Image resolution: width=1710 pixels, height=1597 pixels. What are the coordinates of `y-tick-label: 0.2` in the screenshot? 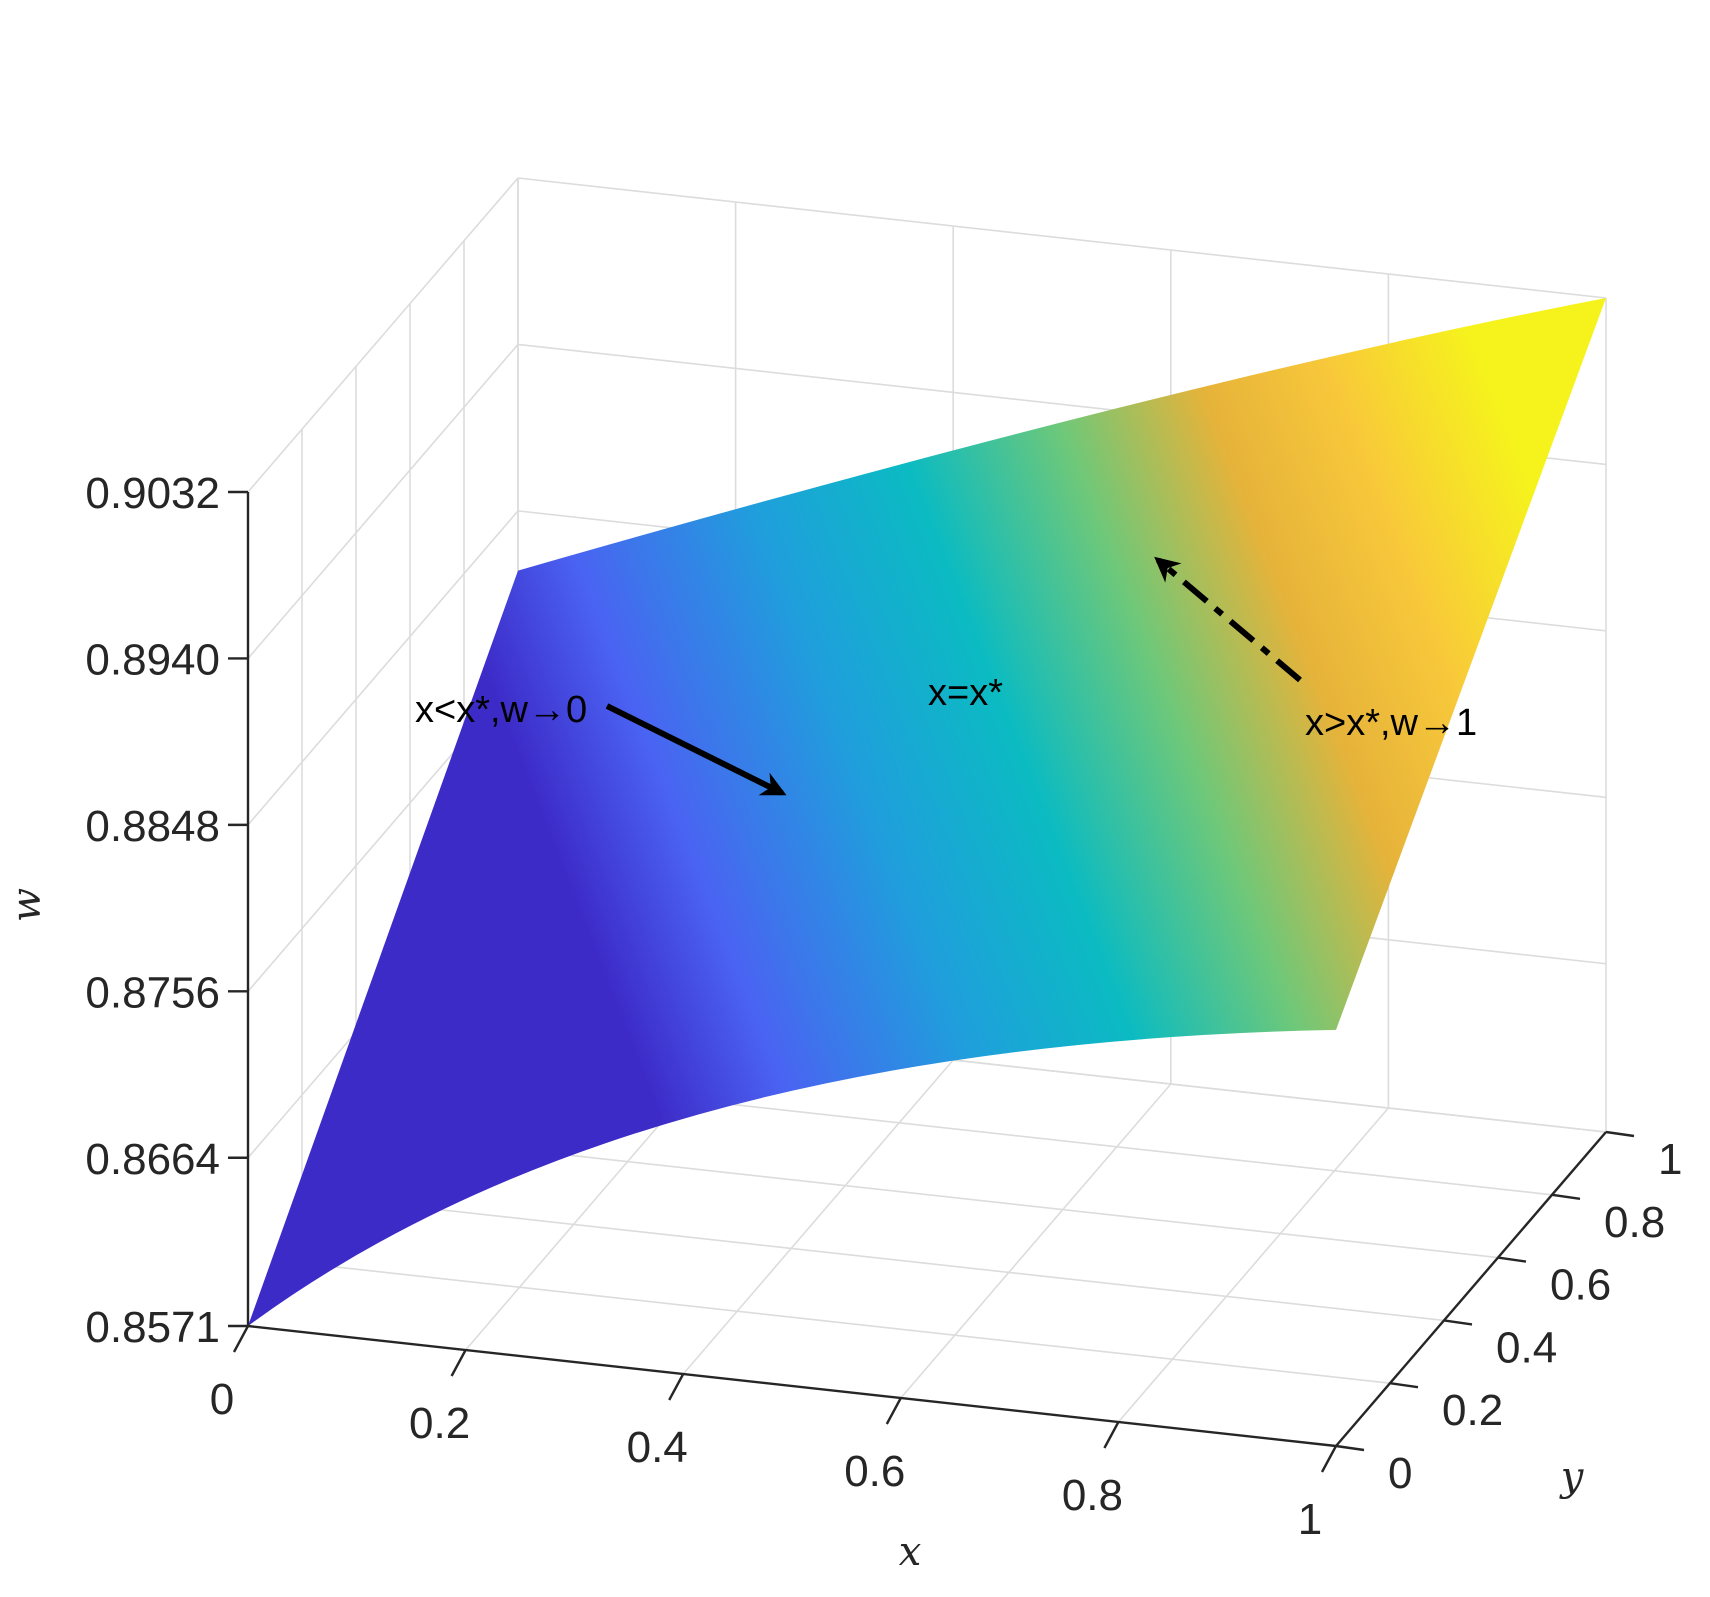 It's located at (1472, 1410).